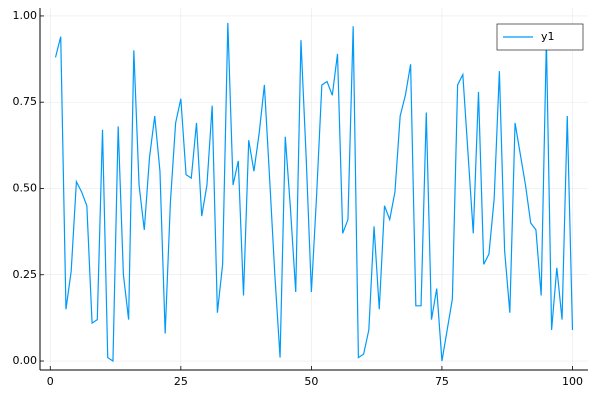 The image size is (600, 400). I want to click on y-tick-label: 1.00, so click(25, 15).